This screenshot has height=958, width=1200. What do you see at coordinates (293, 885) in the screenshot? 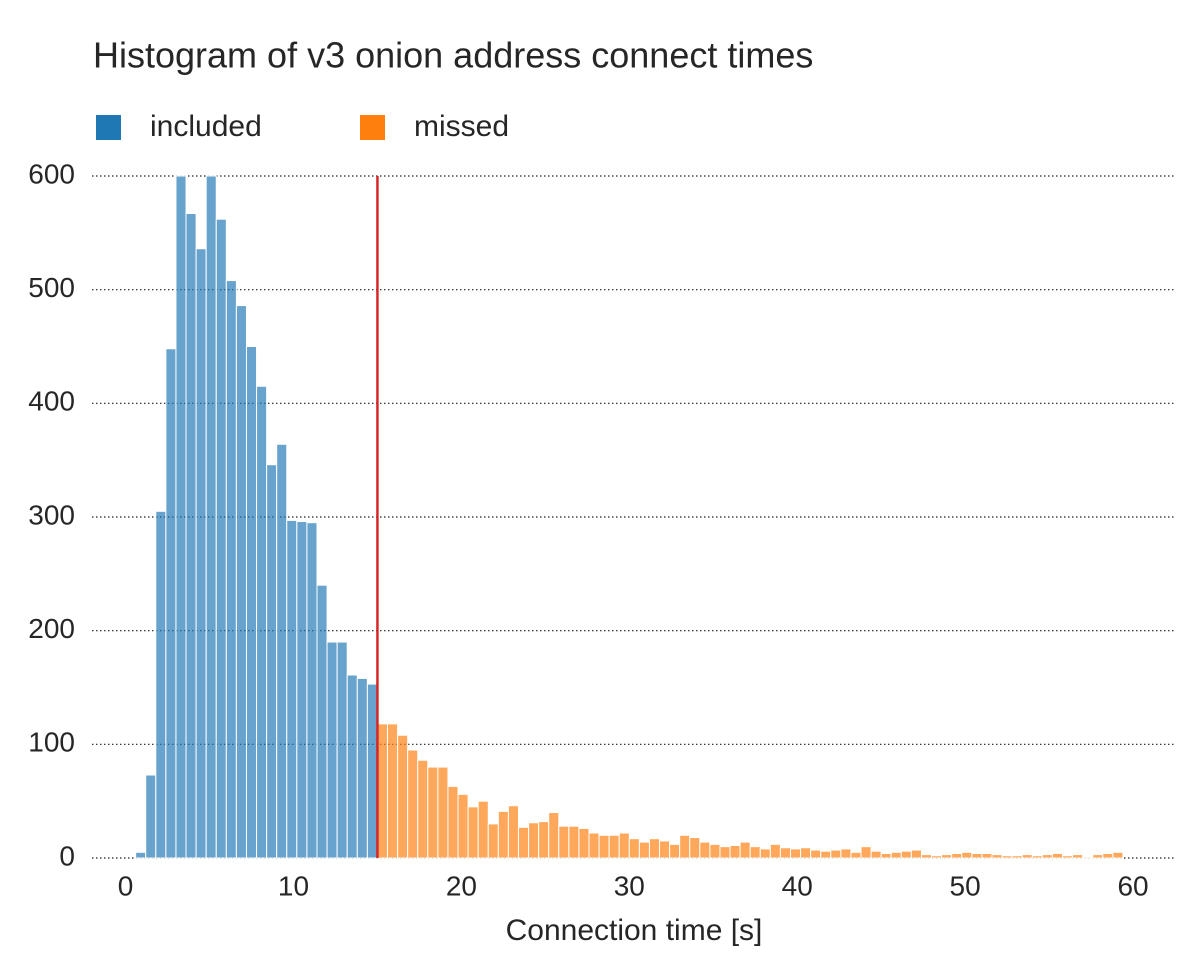
I see `x-tick-label: 10` at bounding box center [293, 885].